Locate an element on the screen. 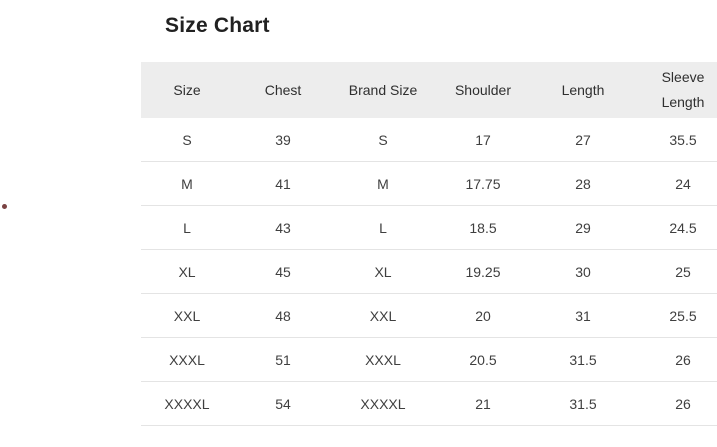 This screenshot has width=717, height=447. header-cell: Sleeve Length is located at coordinates (683, 89).